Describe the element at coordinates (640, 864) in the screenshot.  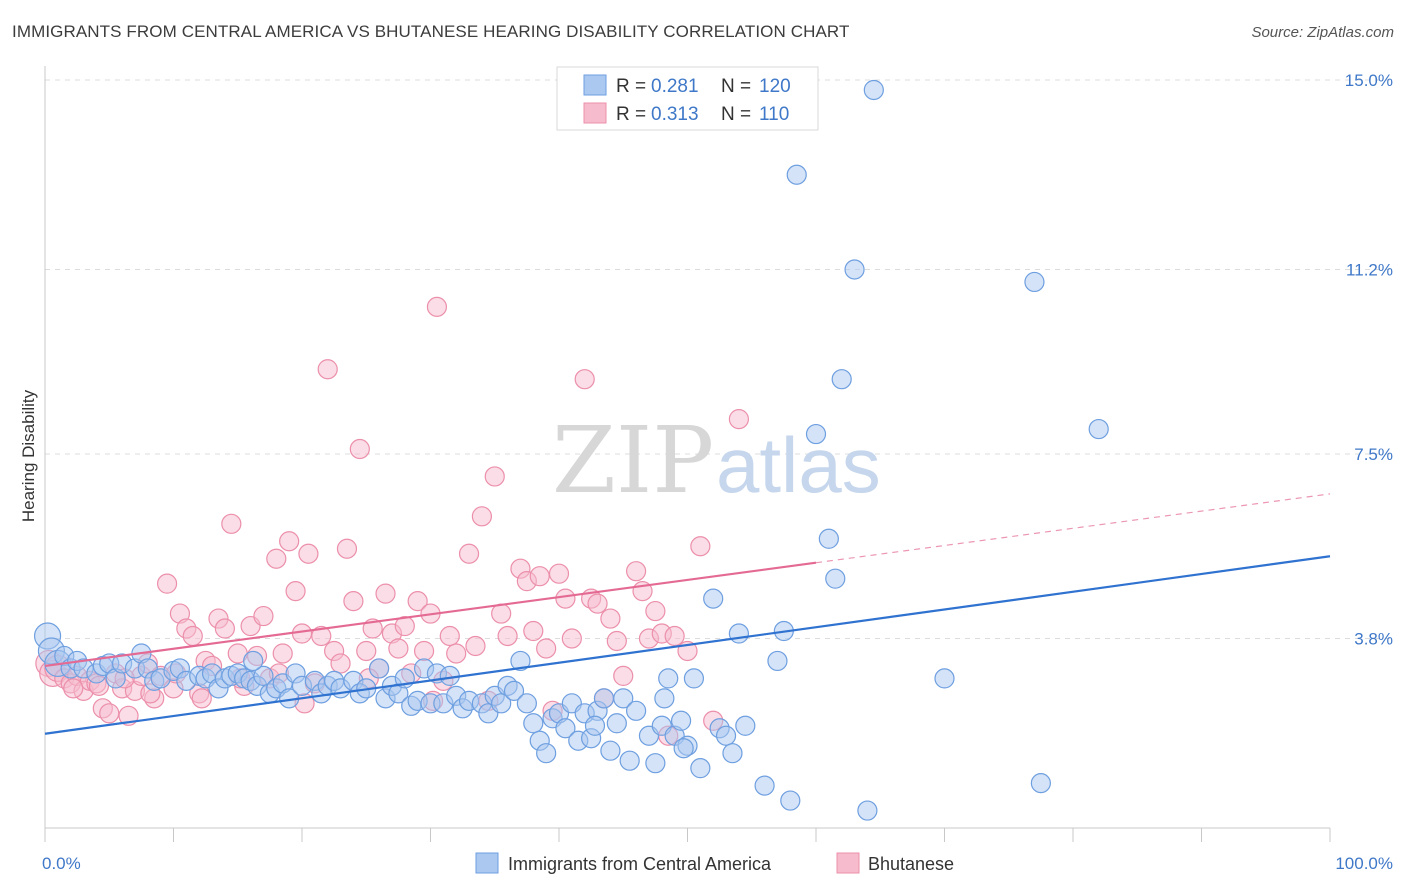
I see `bottom-legend-label-blue: Immigrants from Central America` at that location.